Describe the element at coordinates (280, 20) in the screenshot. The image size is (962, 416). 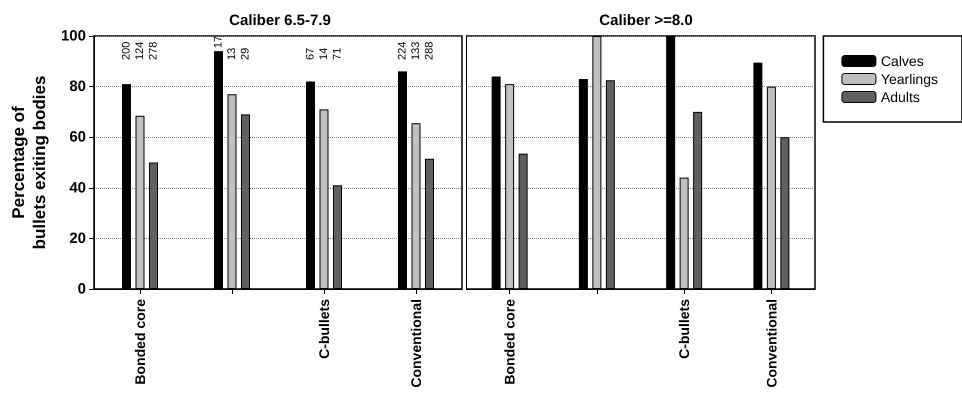
I see `chart-title: Caliber 6.5-7.9` at that location.